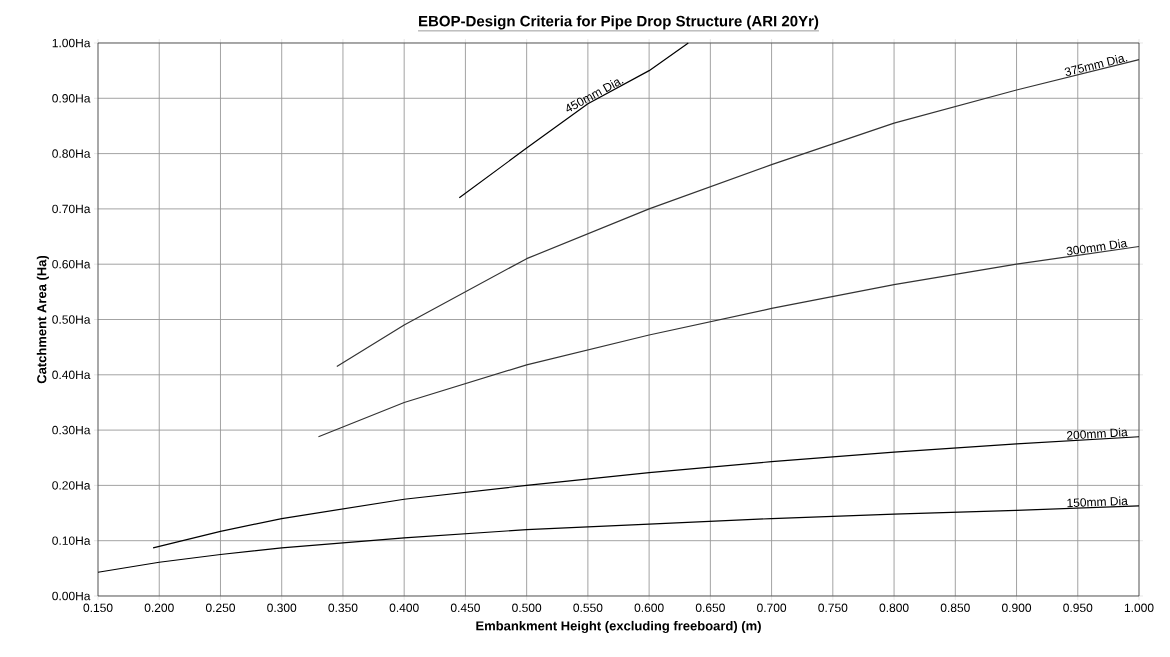  I want to click on x-tick-label: 0.650, so click(710, 608).